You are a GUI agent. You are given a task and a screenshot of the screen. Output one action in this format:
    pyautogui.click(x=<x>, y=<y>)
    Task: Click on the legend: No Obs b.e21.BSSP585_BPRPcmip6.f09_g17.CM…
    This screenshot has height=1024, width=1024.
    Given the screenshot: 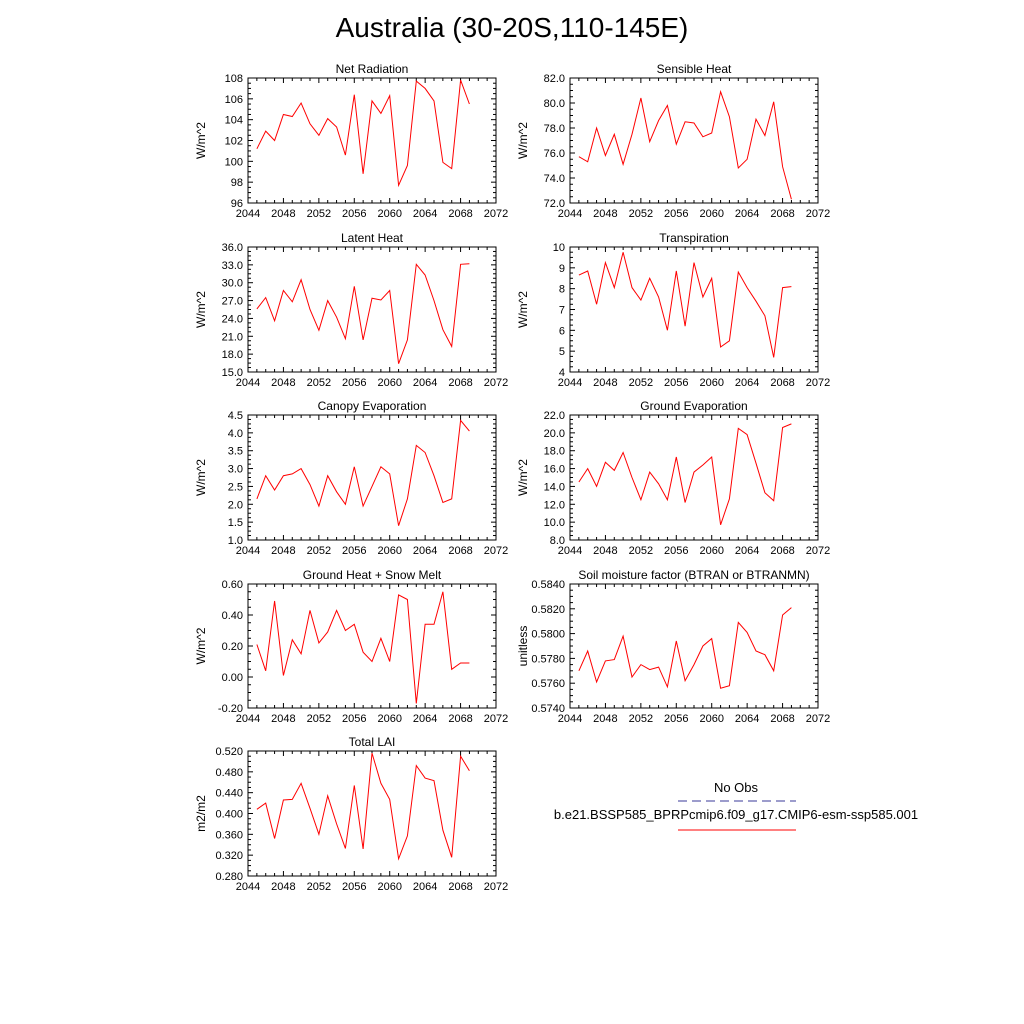 What is the action you would take?
    pyautogui.click(x=736, y=805)
    